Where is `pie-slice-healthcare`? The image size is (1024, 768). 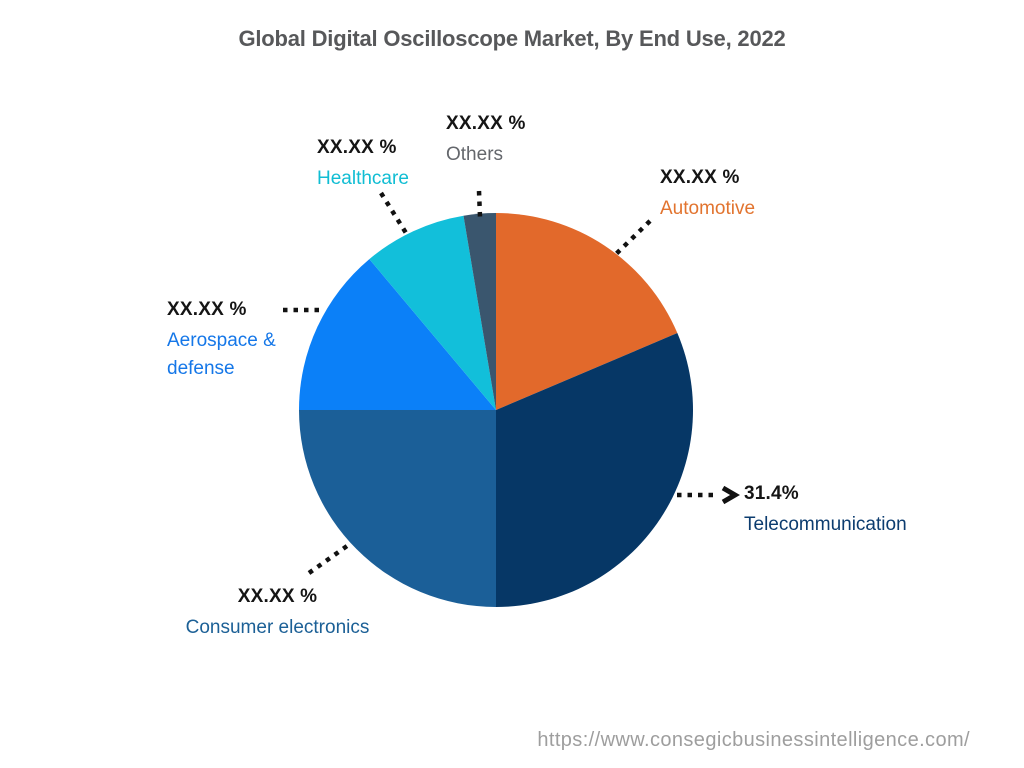
pie-slice-healthcare is located at coordinates (432, 312).